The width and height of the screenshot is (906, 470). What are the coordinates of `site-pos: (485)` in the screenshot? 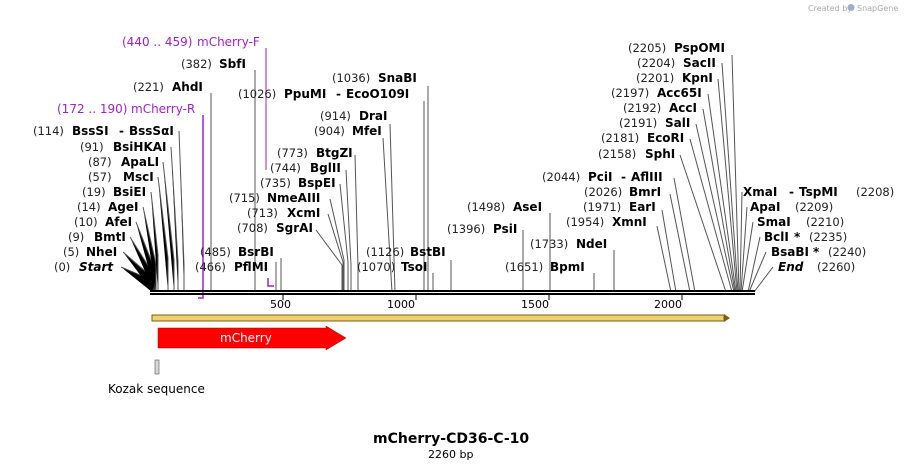 It's located at (215, 252).